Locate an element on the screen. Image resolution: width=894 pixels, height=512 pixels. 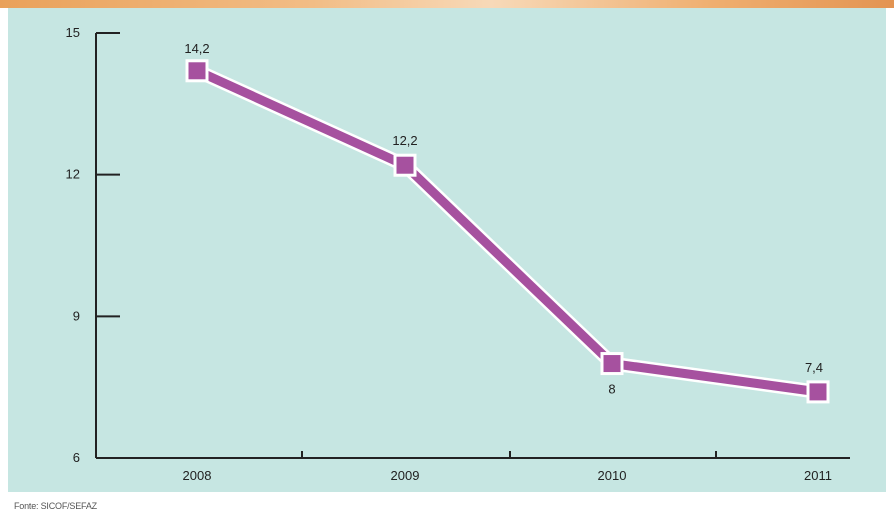
source-note: Fonte: SICOF/SEFAZ is located at coordinates (55, 506).